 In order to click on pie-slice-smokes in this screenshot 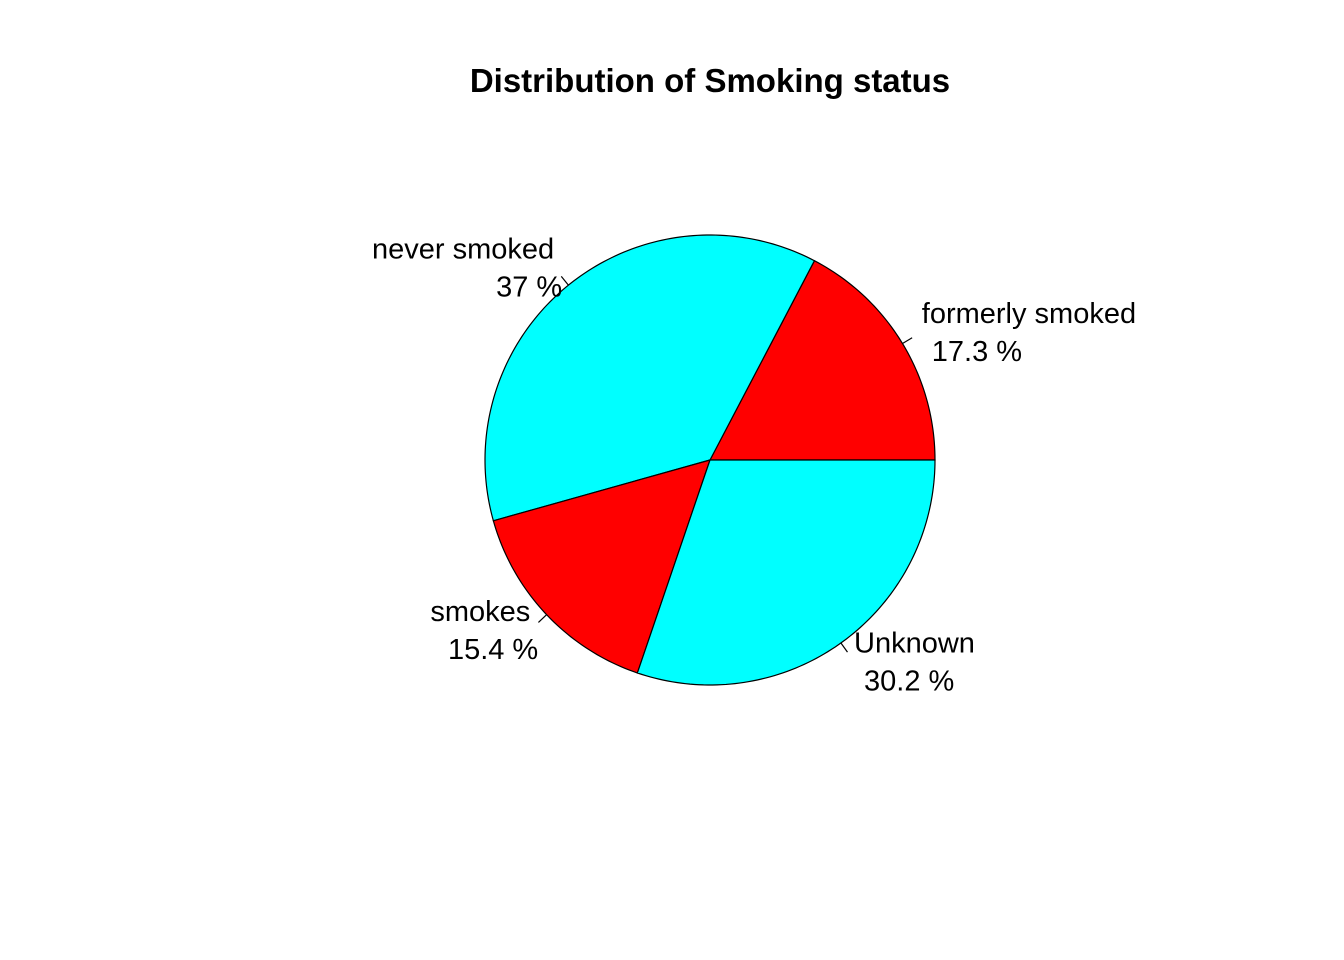, I will do `click(601, 566)`.